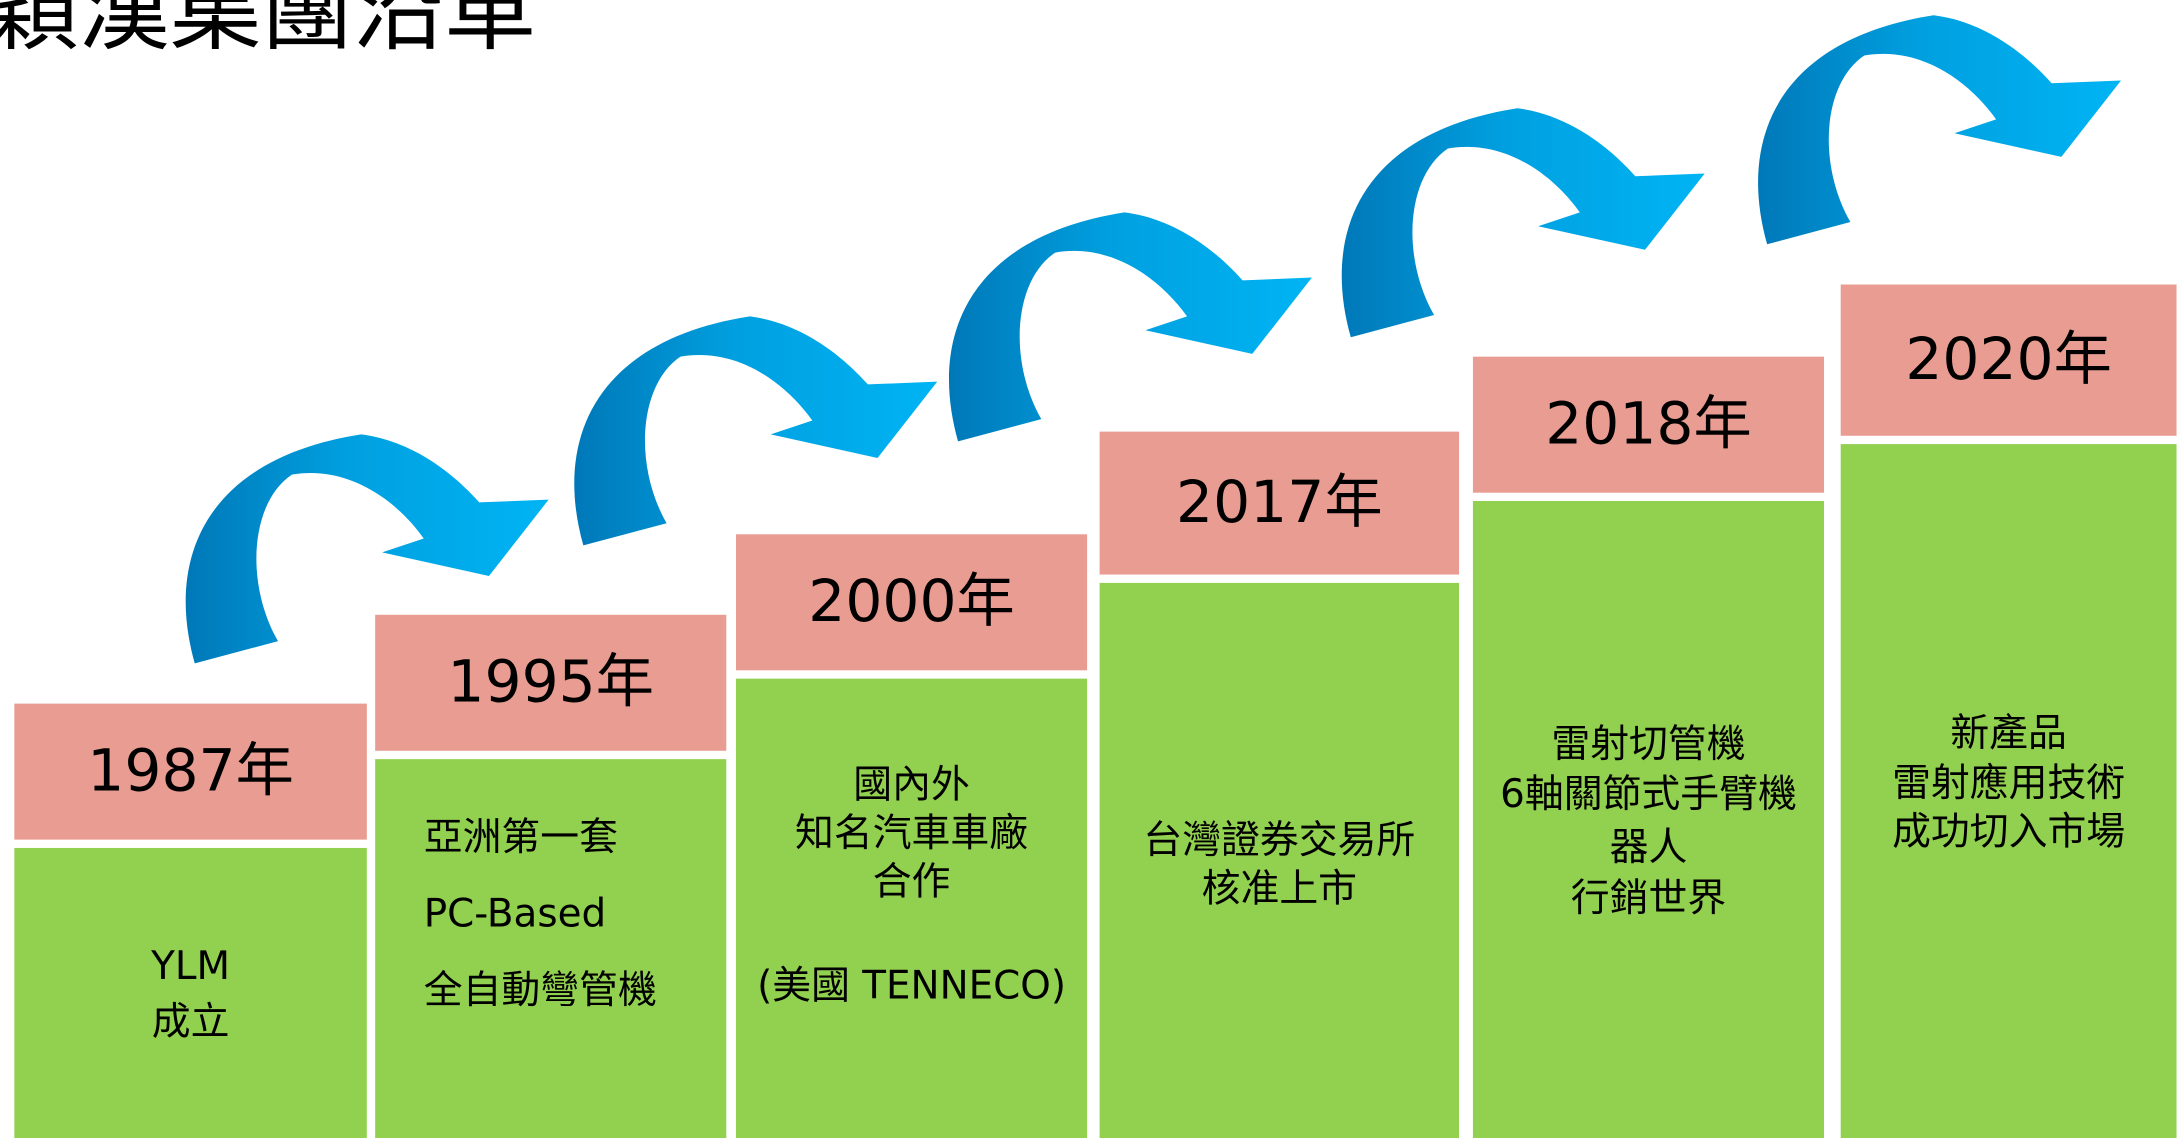  I want to click on step-text: YLM, so click(190, 966).